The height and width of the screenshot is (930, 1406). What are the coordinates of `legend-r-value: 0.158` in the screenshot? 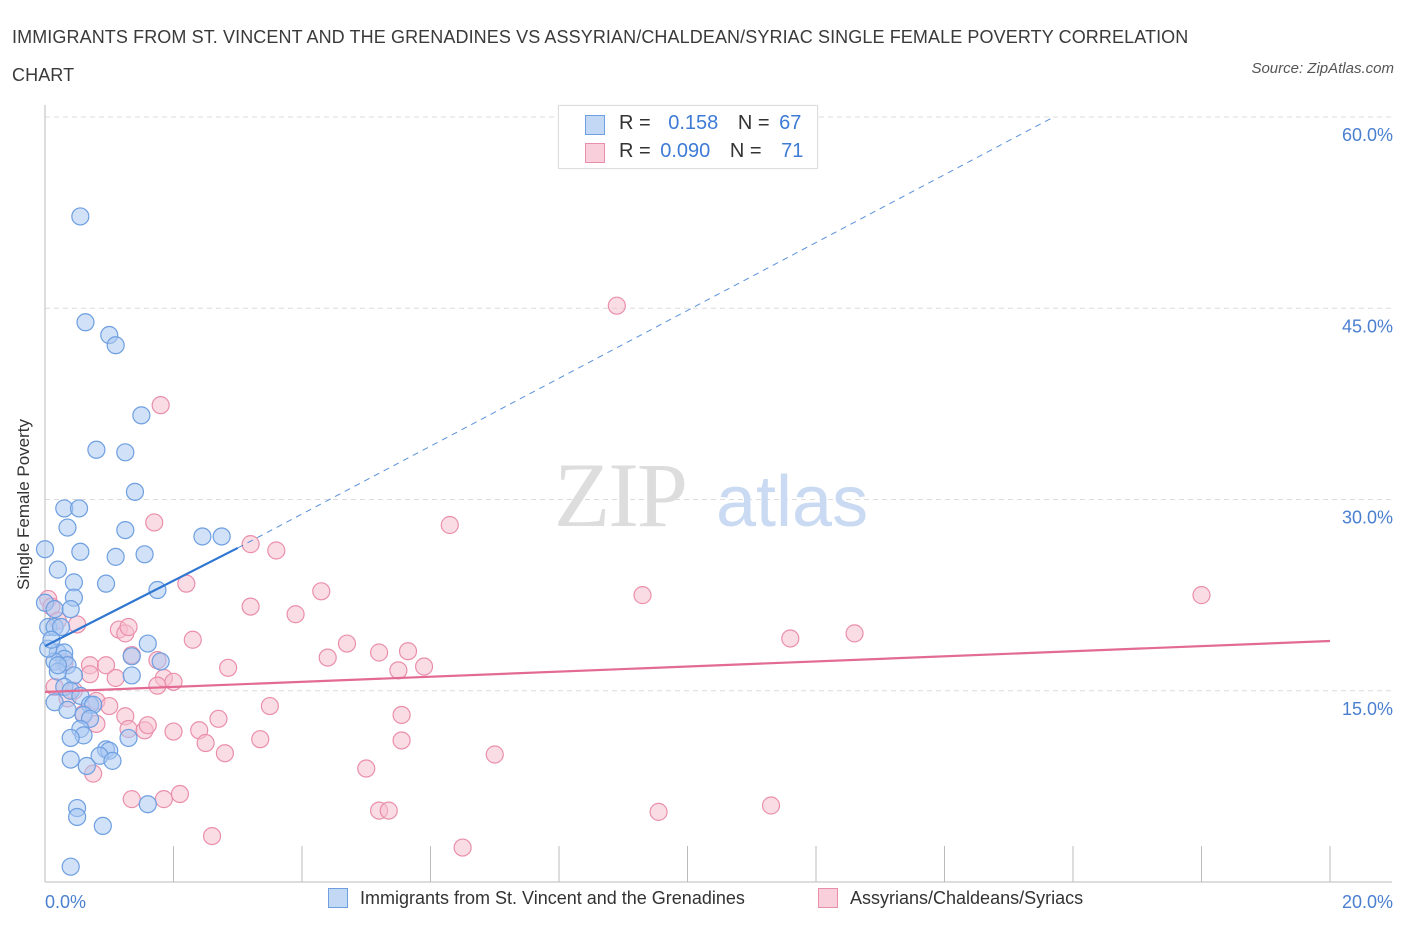 It's located at (693, 123).